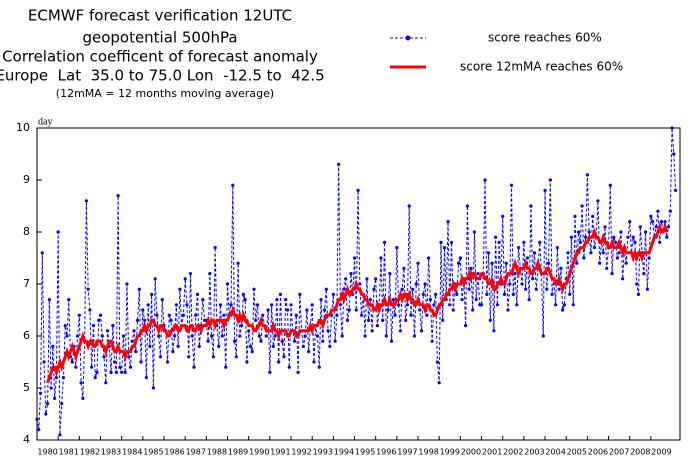 The height and width of the screenshot is (464, 692). What do you see at coordinates (545, 38) in the screenshot?
I see `legend-label: score reaches 60%` at bounding box center [545, 38].